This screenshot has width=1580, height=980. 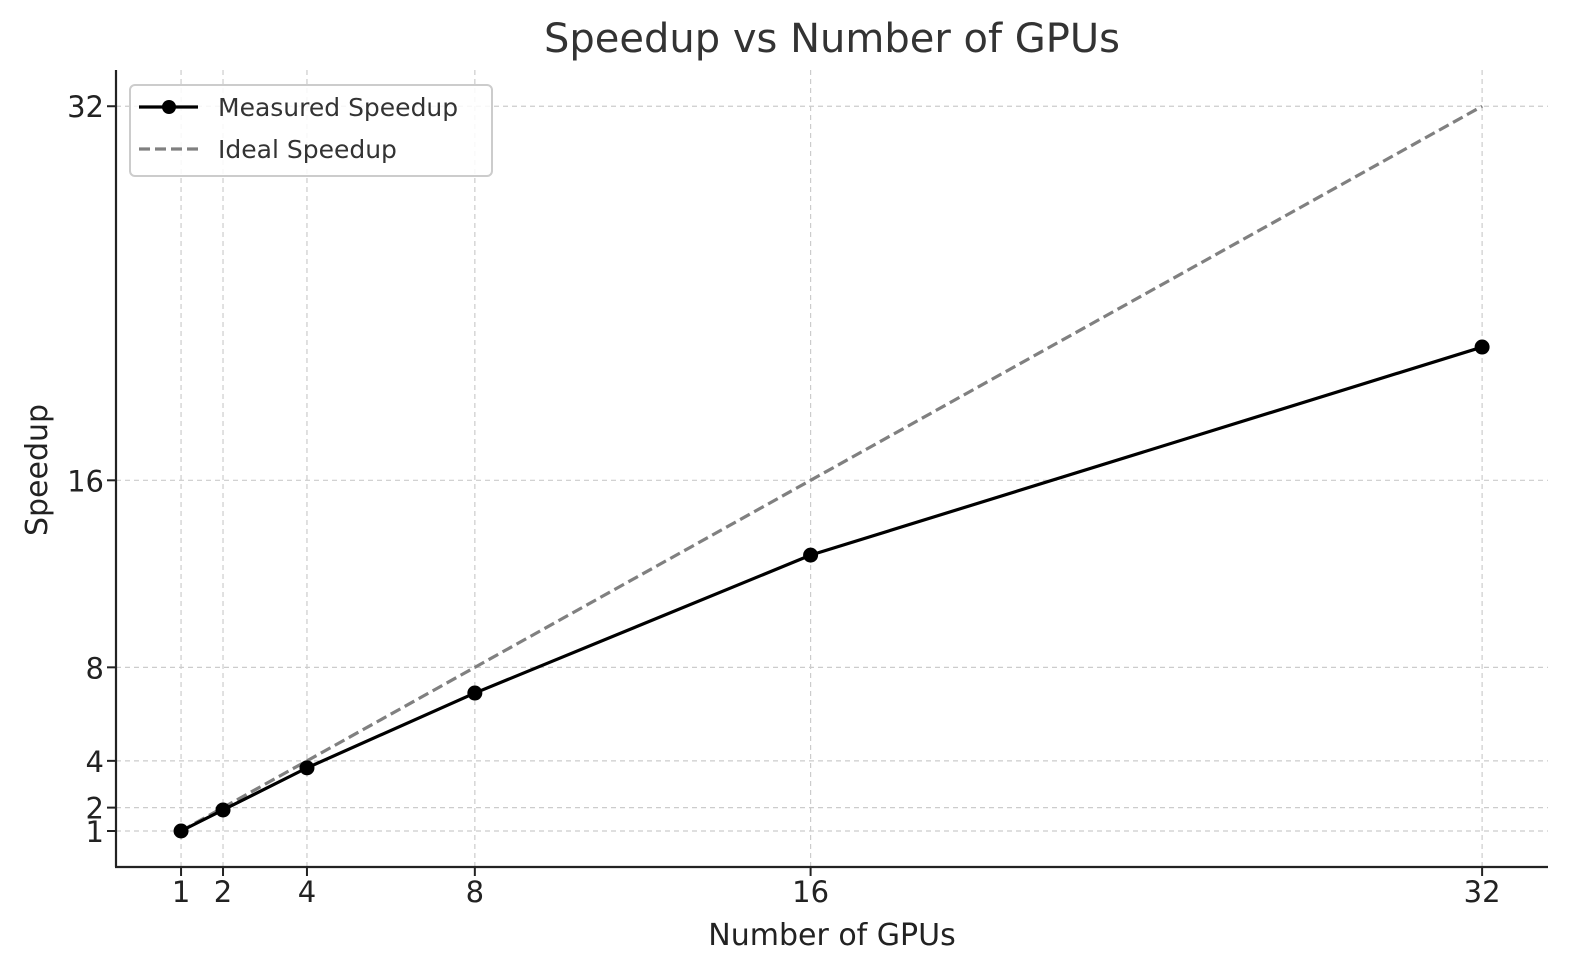 I want to click on x-axis-label: Number of GPUs, so click(x=831, y=935).